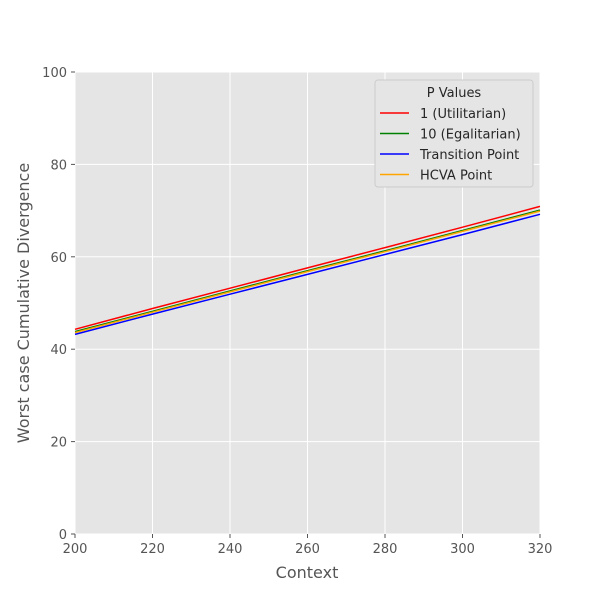 This screenshot has width=600, height=600. What do you see at coordinates (462, 549) in the screenshot?
I see `x-tick-label: 300` at bounding box center [462, 549].